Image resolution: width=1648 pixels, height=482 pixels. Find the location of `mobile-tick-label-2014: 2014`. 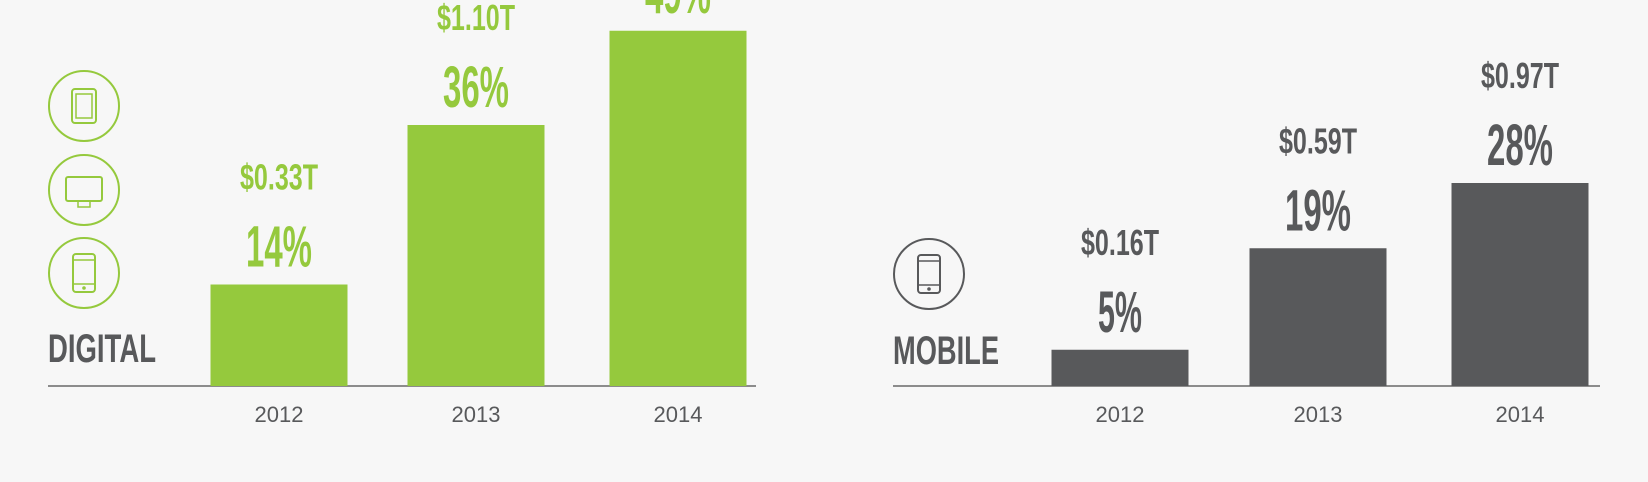

mobile-tick-label-2014: 2014 is located at coordinates (1520, 414).